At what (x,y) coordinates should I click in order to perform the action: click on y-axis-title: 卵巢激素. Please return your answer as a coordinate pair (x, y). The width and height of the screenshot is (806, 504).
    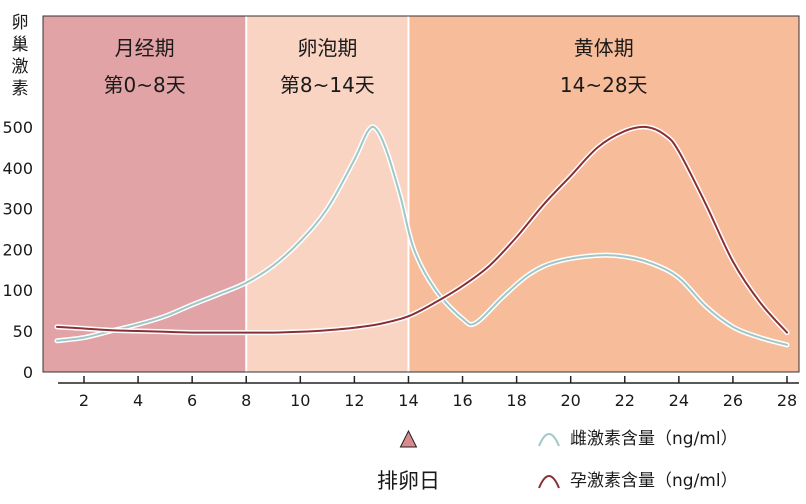
    Looking at the image, I should click on (20, 56).